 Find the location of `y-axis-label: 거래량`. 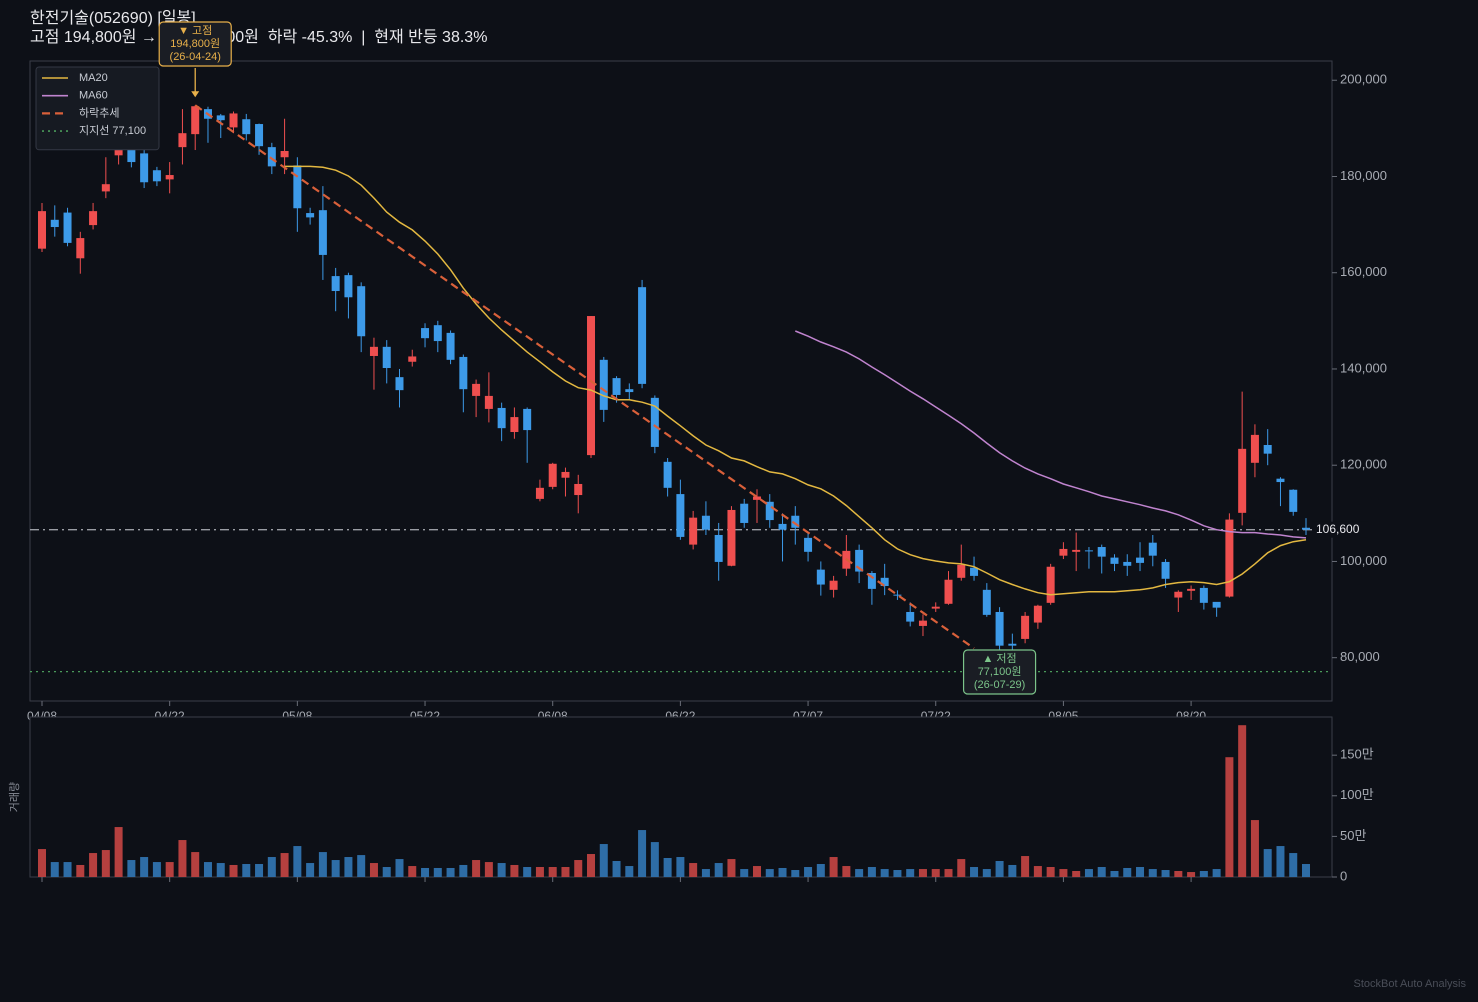

y-axis-label: 거래량 is located at coordinates (14, 797).